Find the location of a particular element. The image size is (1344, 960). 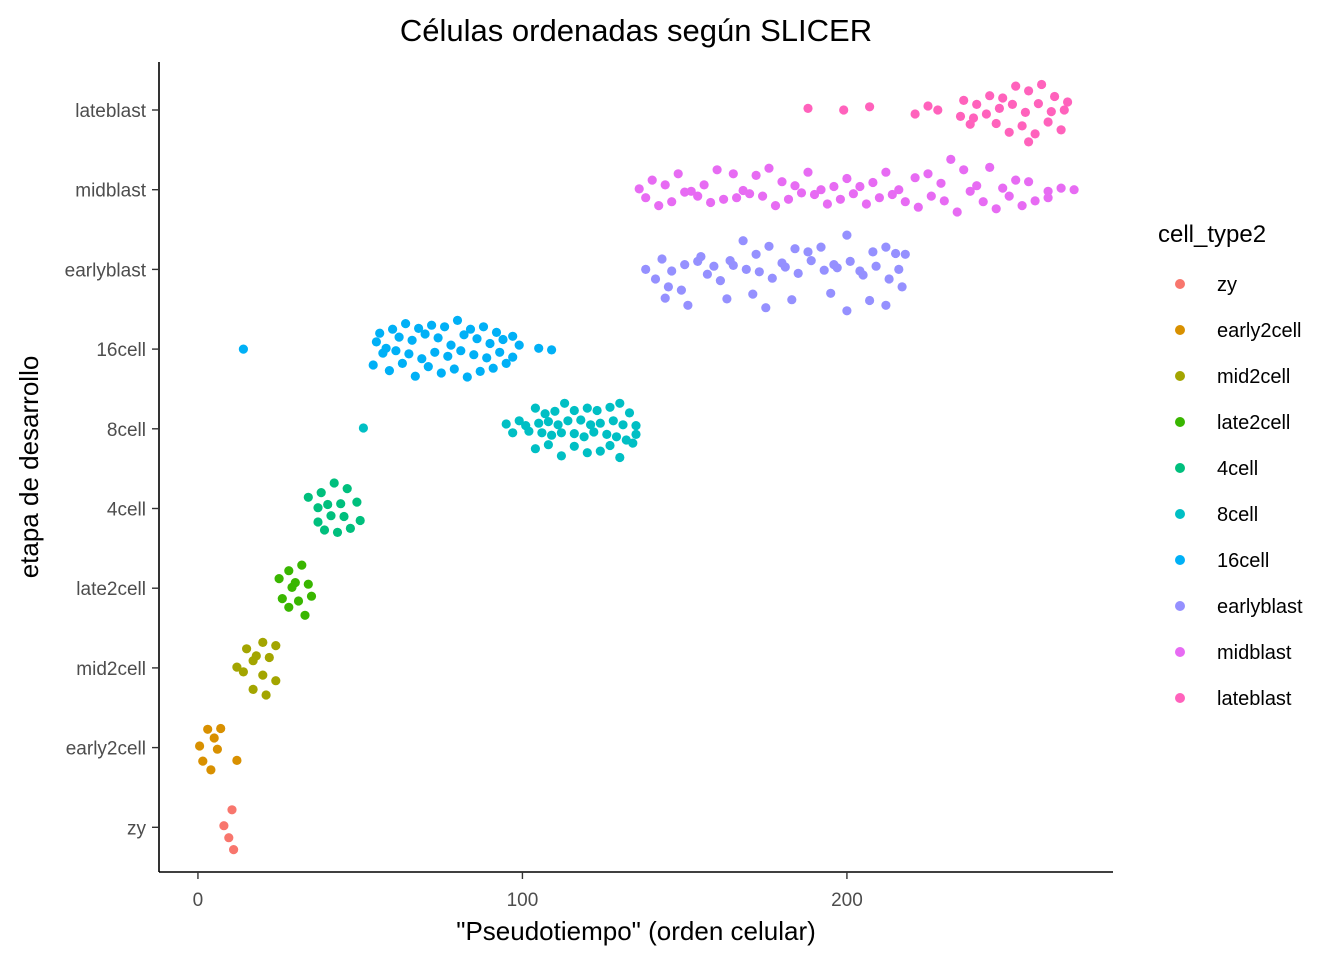

series-lateblast is located at coordinates (938, 113).